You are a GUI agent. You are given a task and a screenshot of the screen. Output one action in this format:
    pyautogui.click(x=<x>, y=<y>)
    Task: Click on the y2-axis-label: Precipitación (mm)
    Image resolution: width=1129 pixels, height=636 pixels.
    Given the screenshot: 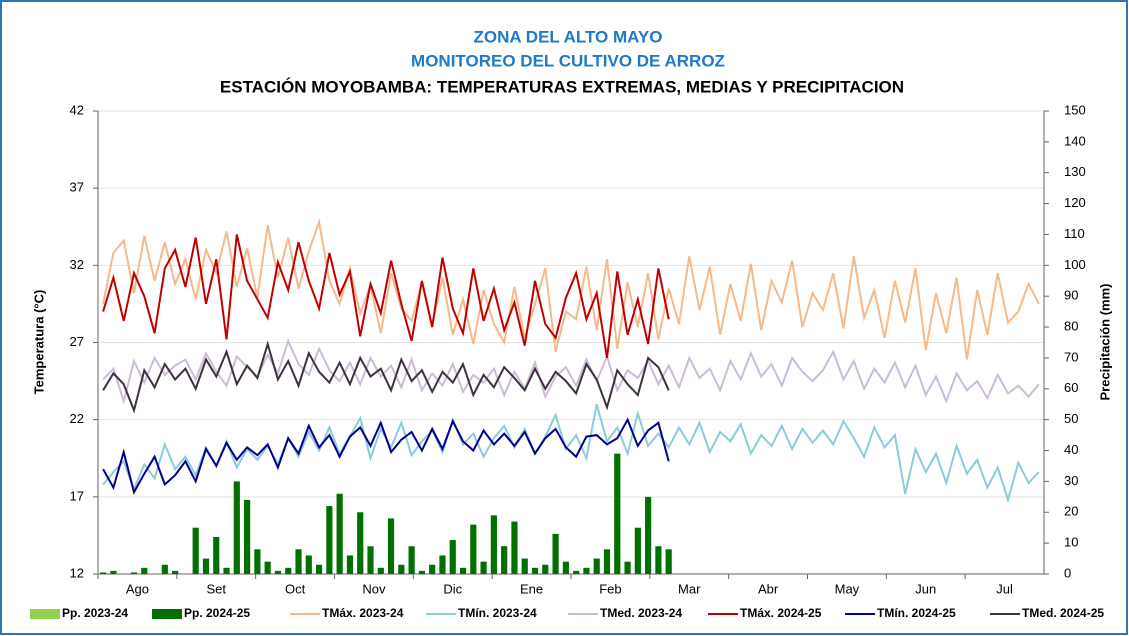 What is the action you would take?
    pyautogui.click(x=1104, y=341)
    